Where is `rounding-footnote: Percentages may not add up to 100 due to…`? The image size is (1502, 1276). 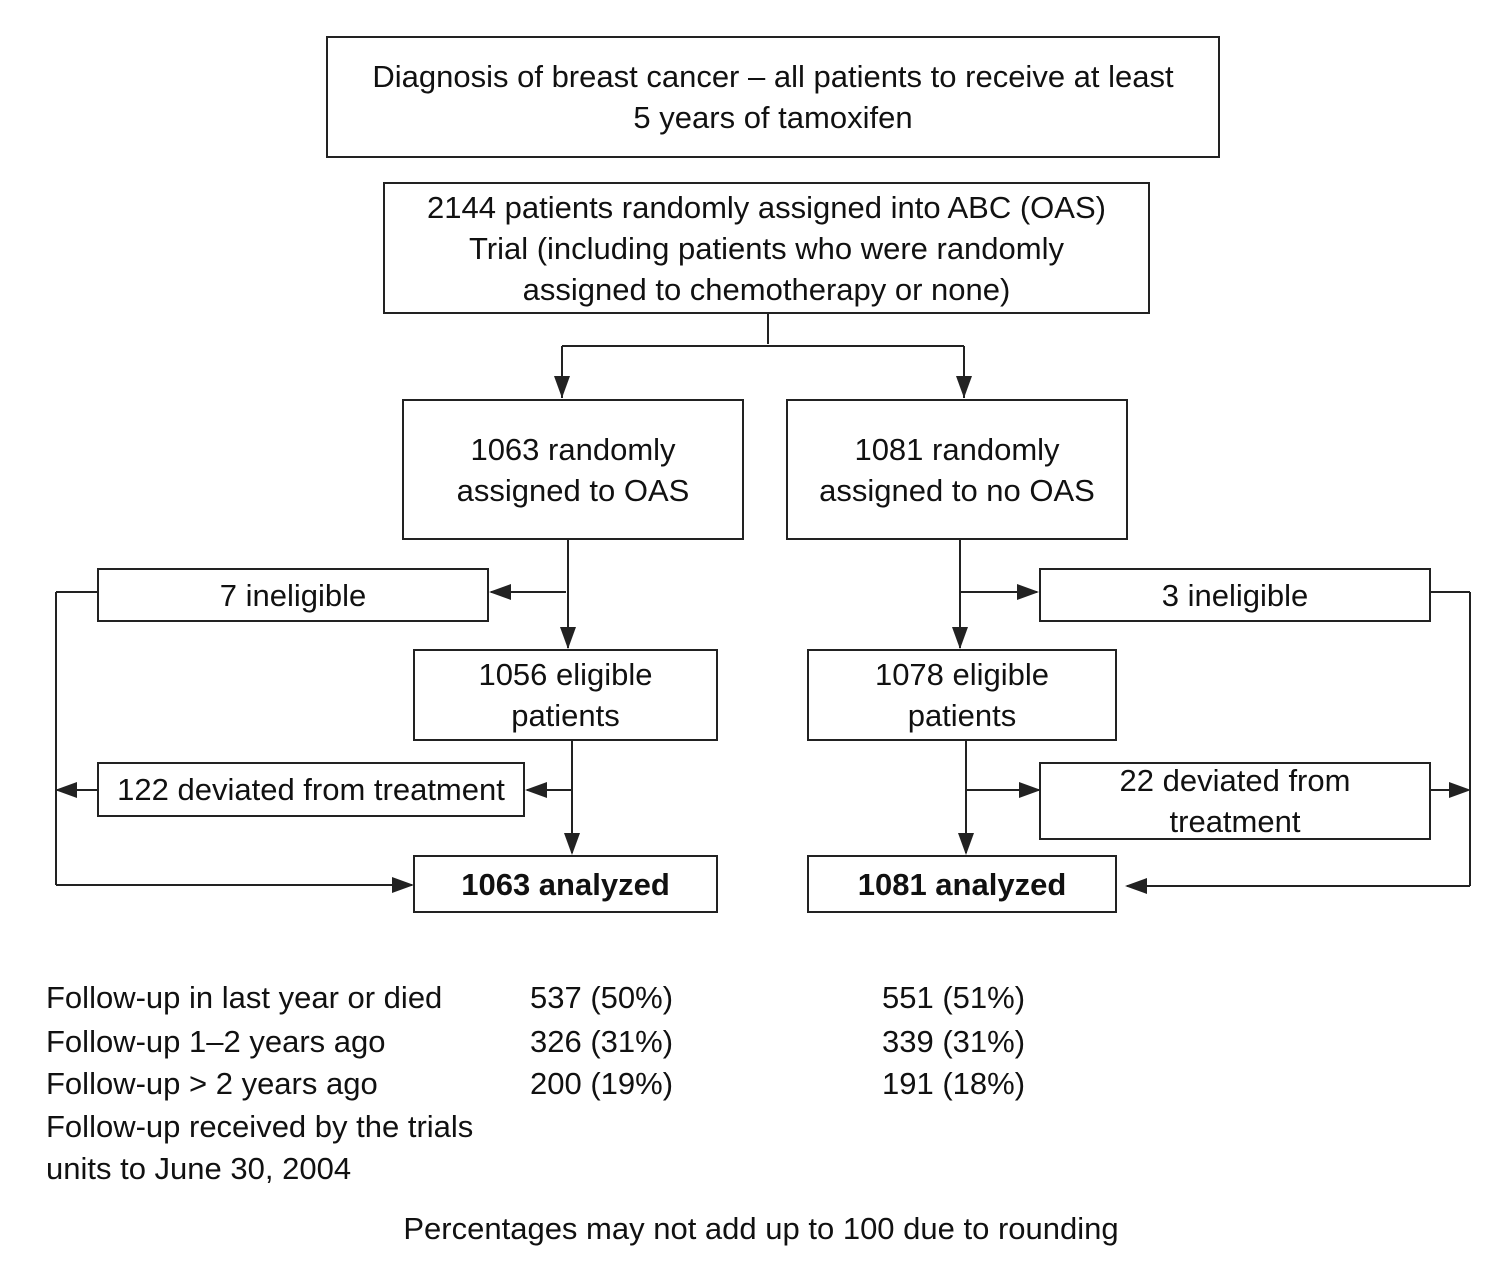 rounding-footnote: Percentages may not add up to 100 due to… is located at coordinates (761, 1228).